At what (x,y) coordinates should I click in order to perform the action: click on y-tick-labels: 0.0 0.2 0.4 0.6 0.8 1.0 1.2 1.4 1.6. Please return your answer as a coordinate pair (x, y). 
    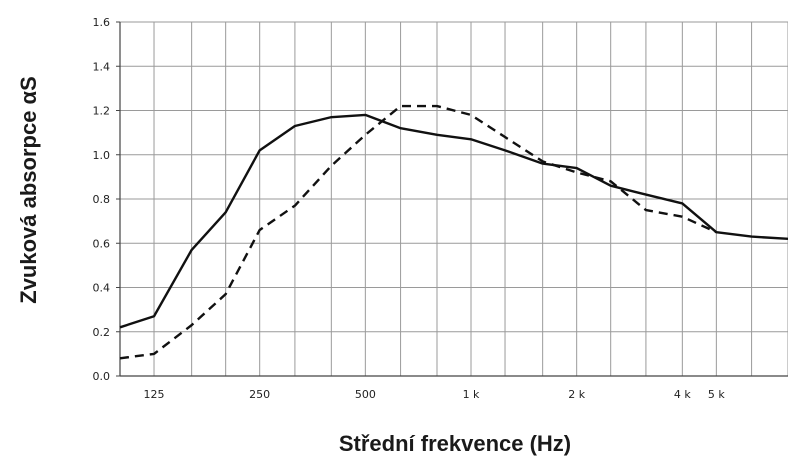
    Looking at the image, I should click on (102, 199).